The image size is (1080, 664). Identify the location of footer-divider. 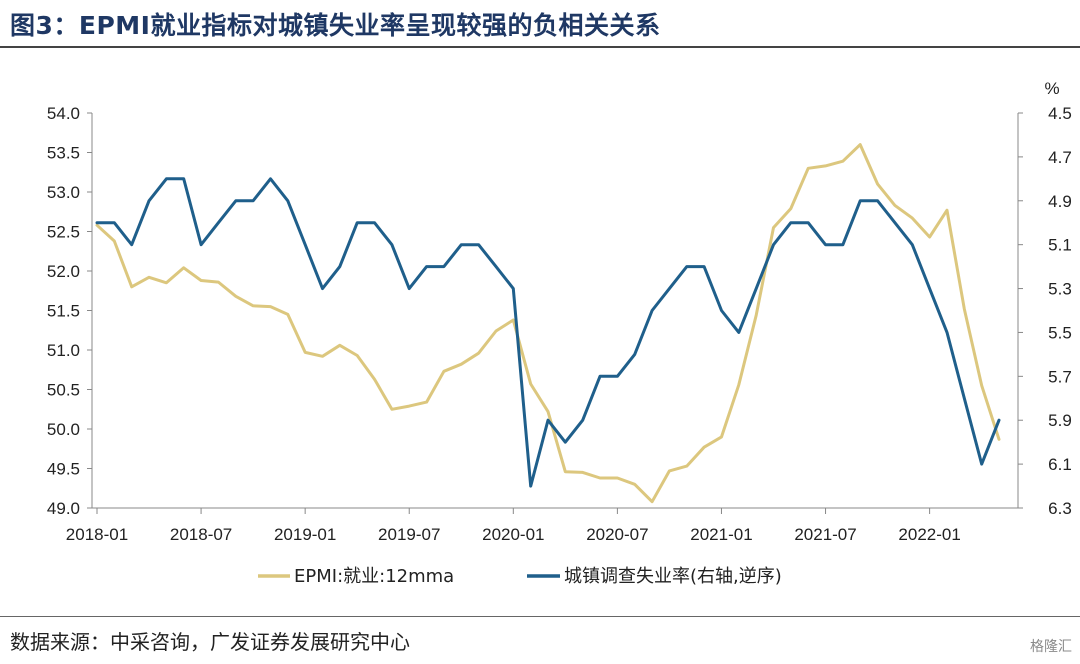
(540, 616).